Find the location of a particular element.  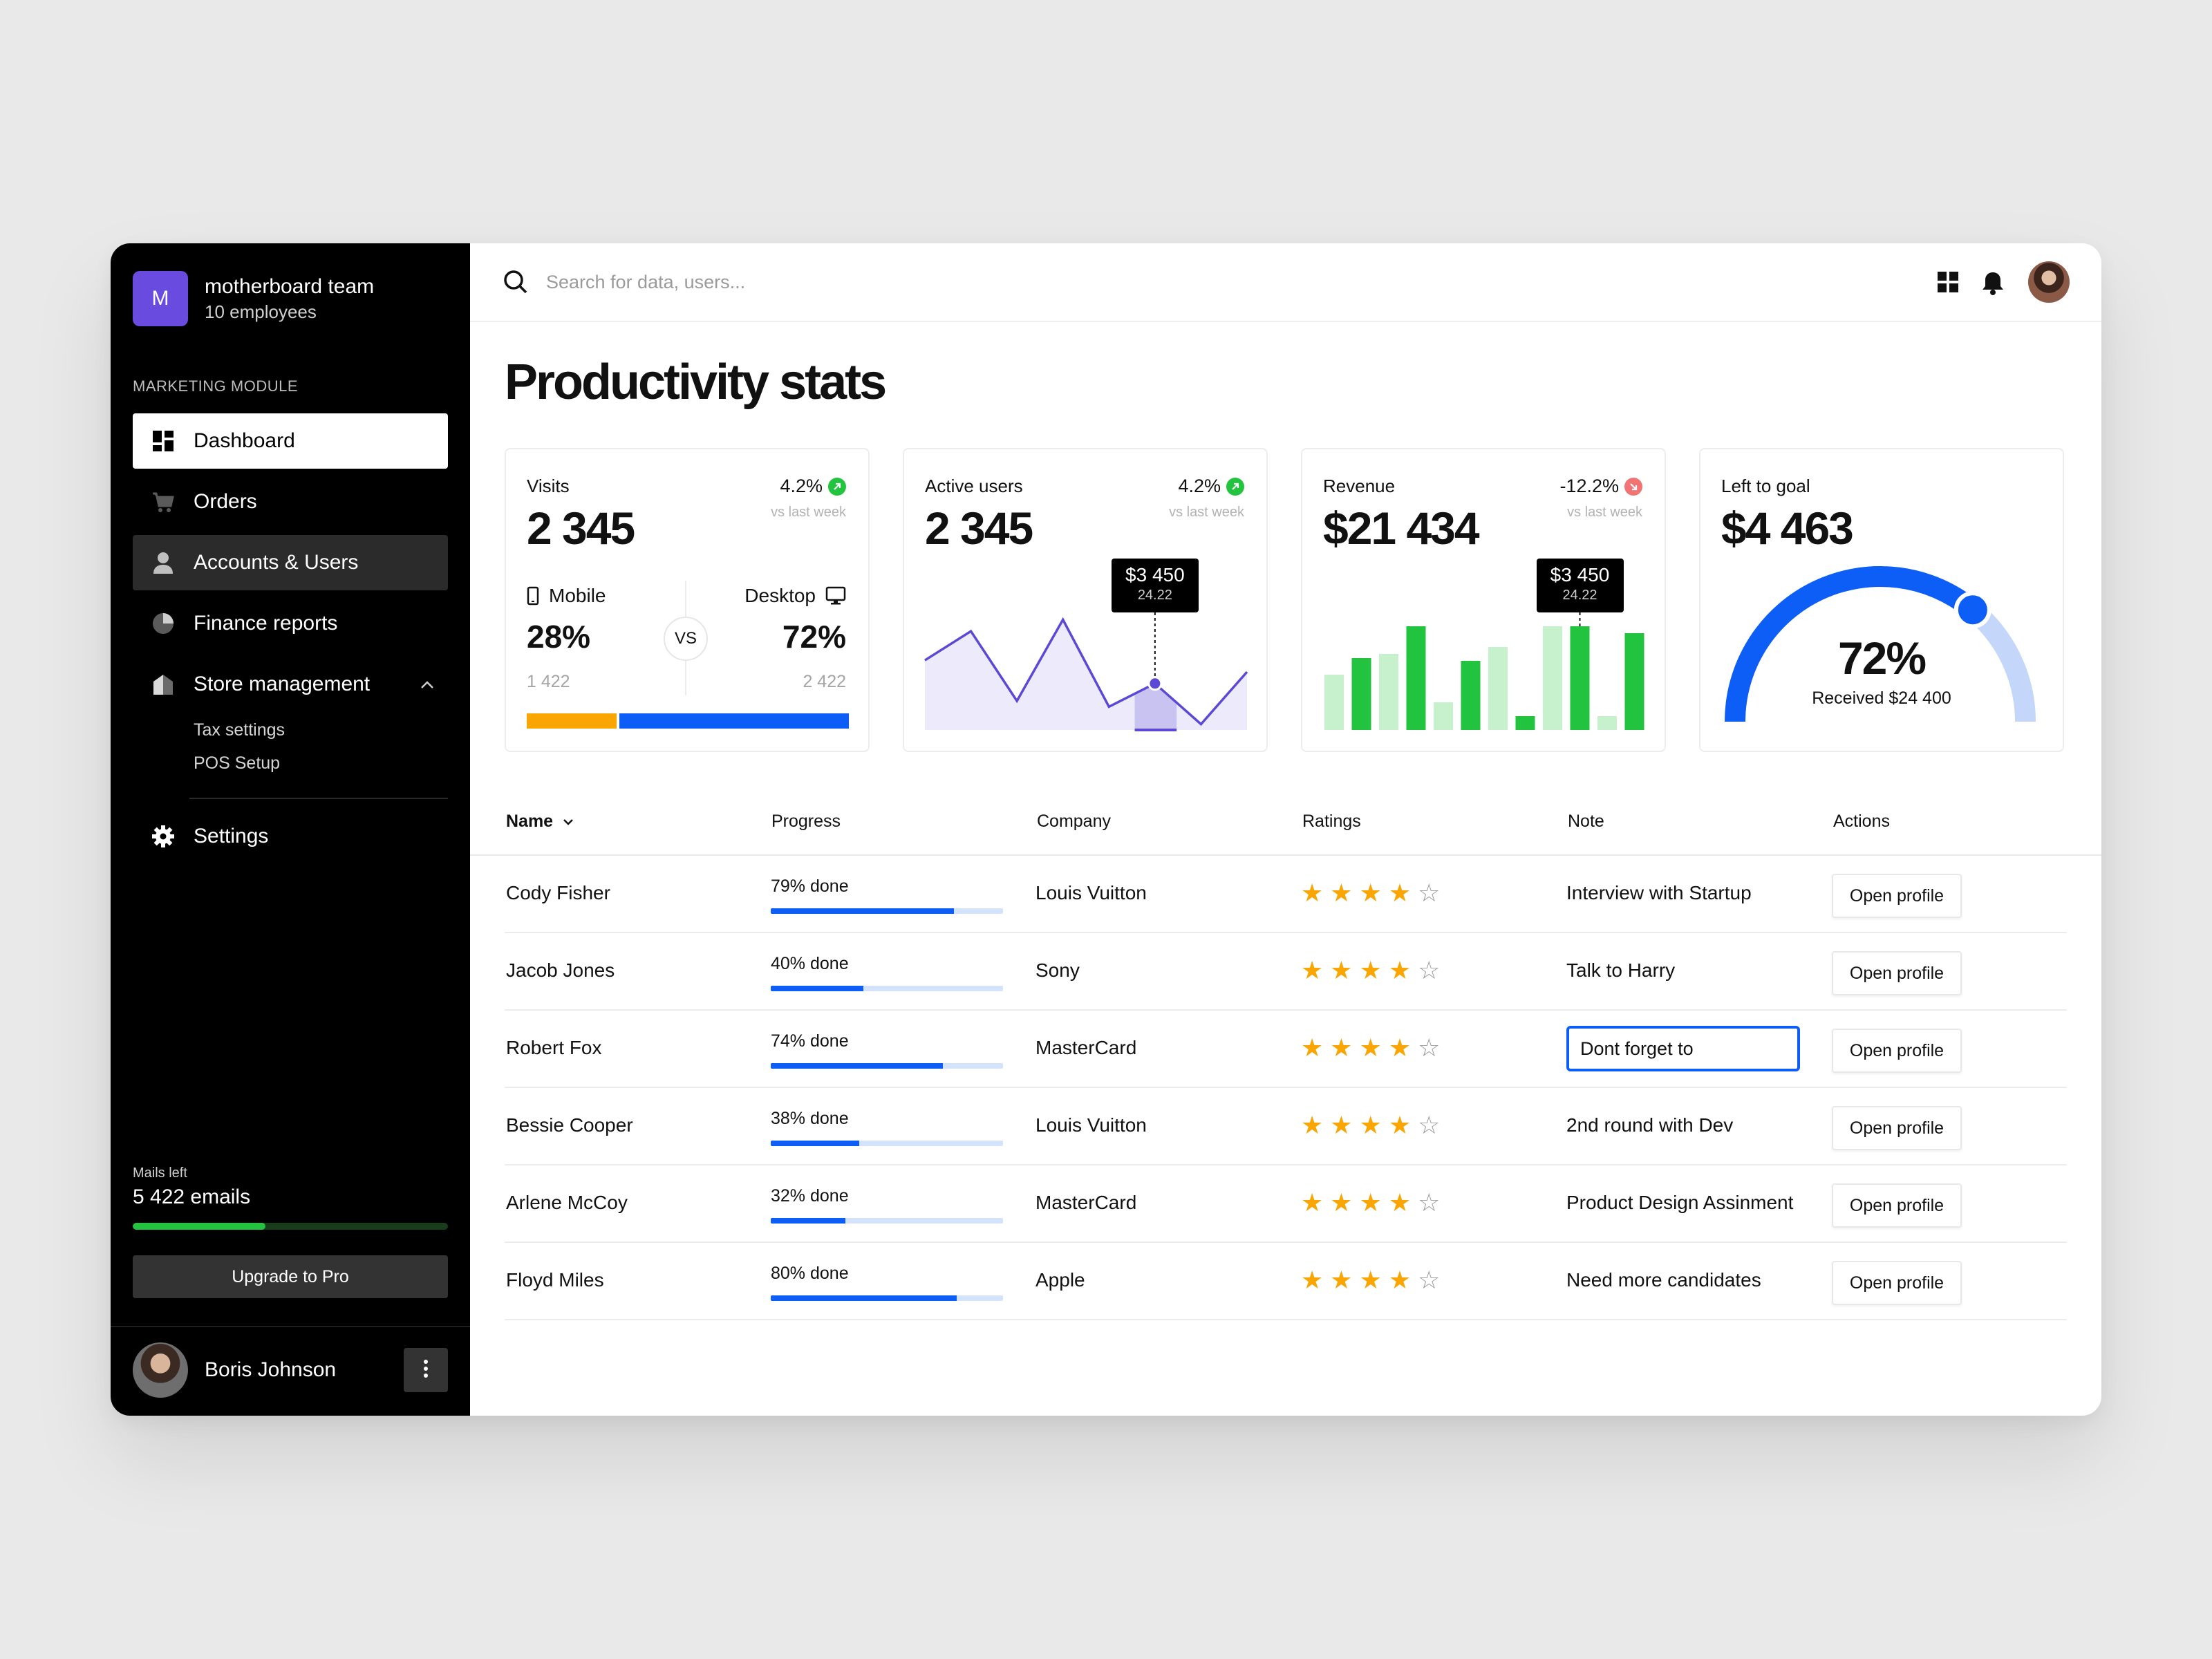

search-icon is located at coordinates (515, 284).